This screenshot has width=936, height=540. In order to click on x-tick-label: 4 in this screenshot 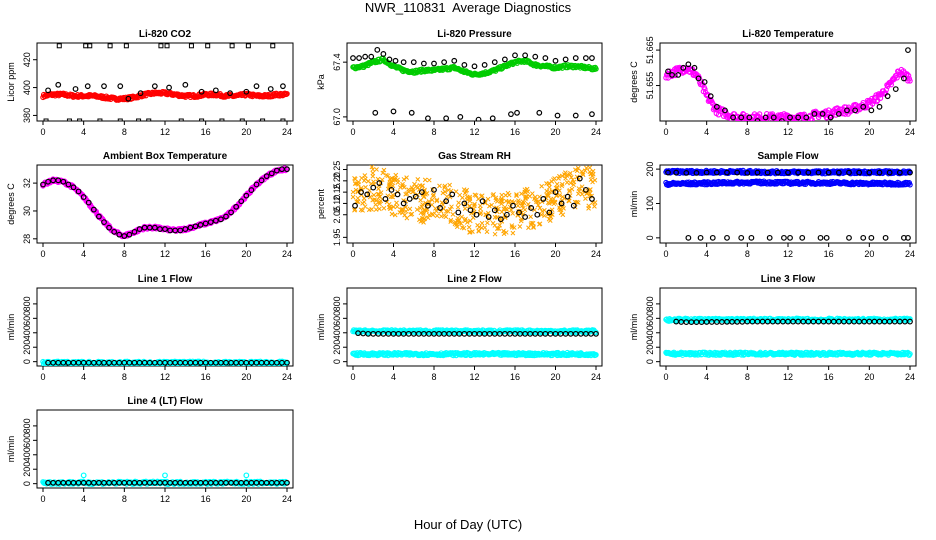, I will do `click(393, 377)`.